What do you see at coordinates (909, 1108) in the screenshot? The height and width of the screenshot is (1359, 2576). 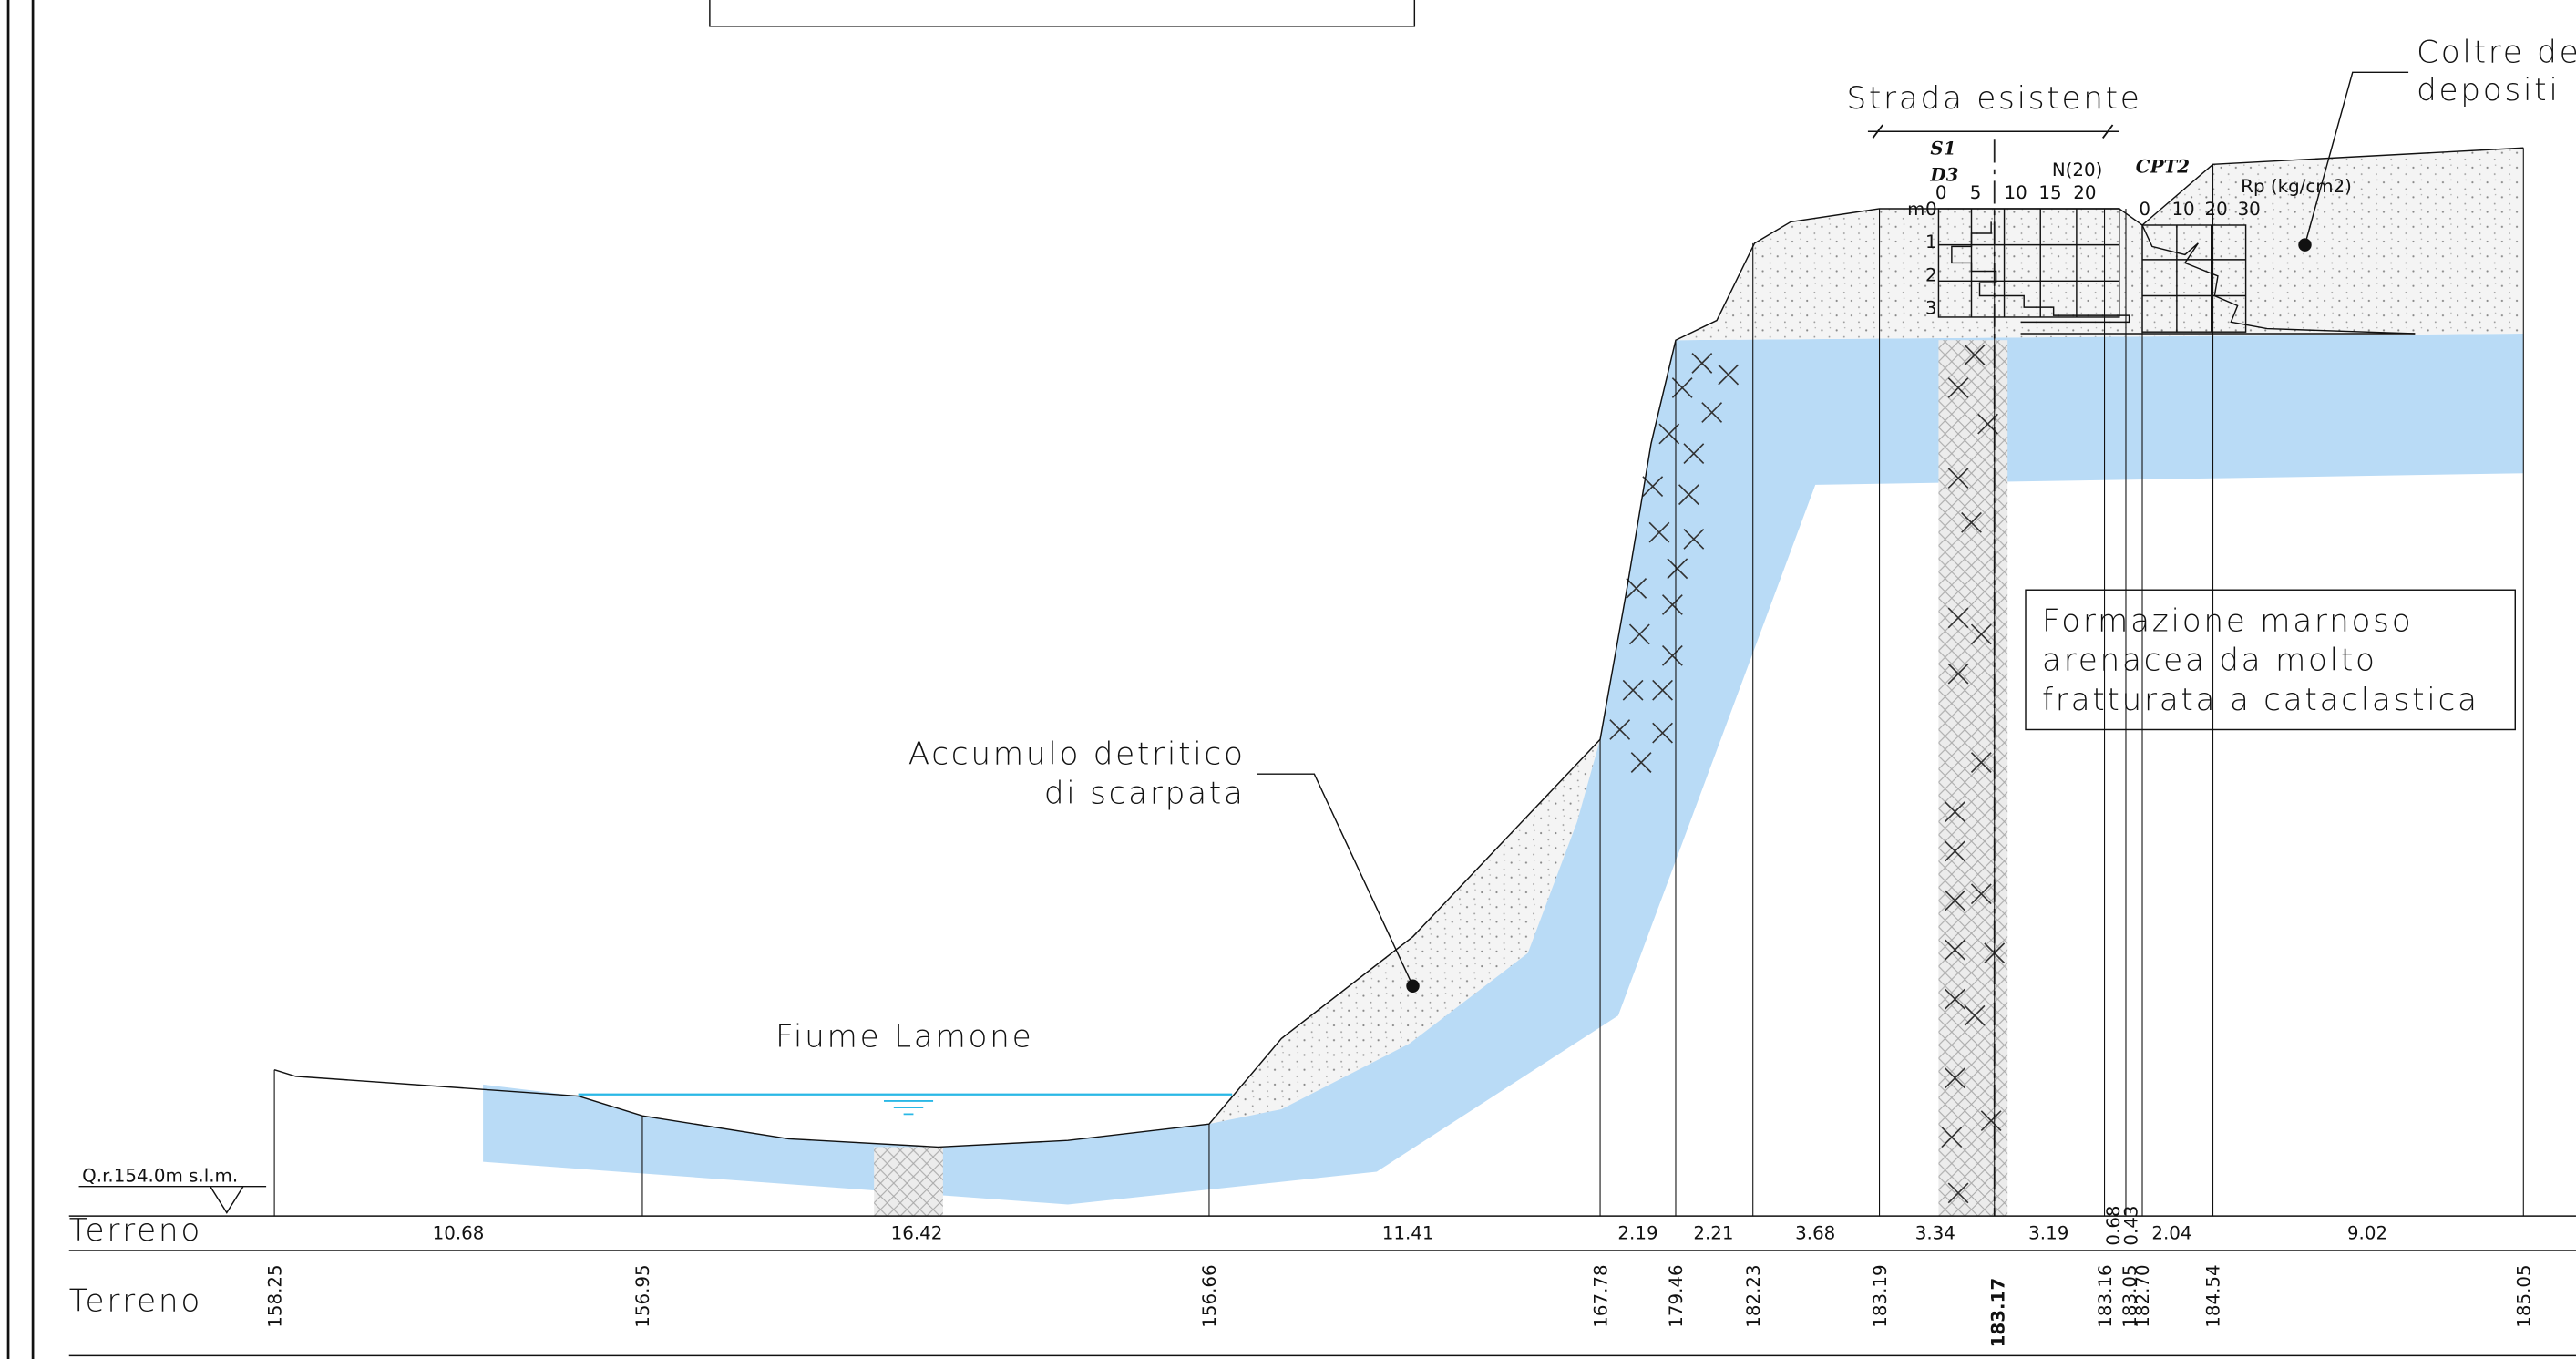 I see `water-symbol` at bounding box center [909, 1108].